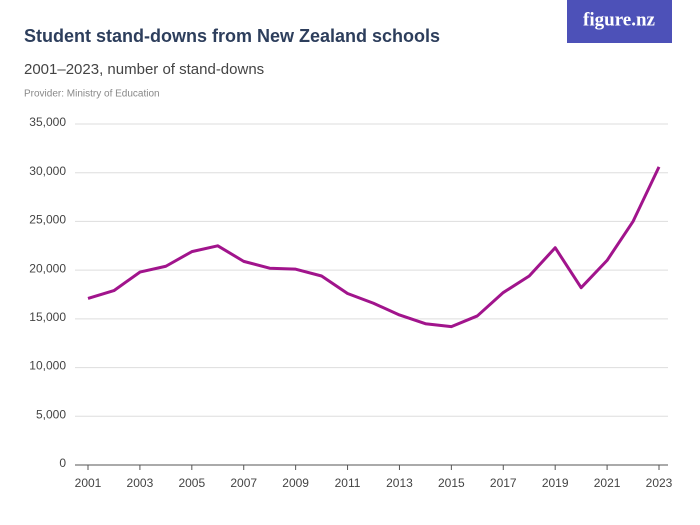  I want to click on y-tick-label: 15,000, so click(47, 317).